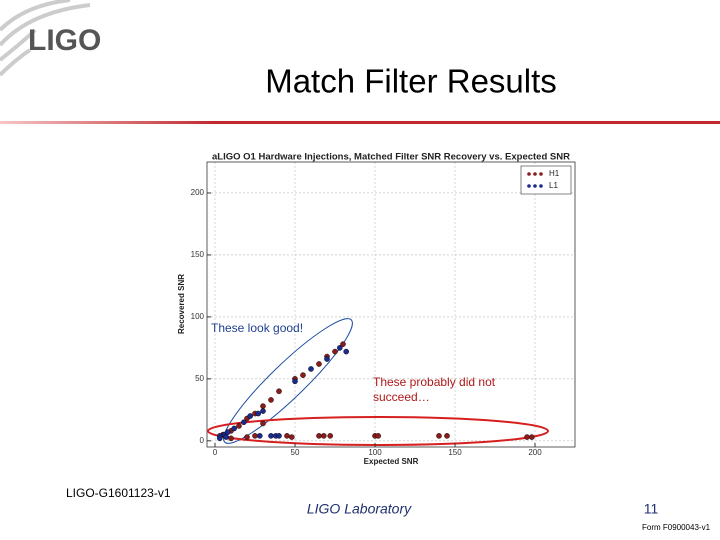 The width and height of the screenshot is (720, 540). What do you see at coordinates (375, 452) in the screenshot?
I see `x-tick-label: 100` at bounding box center [375, 452].